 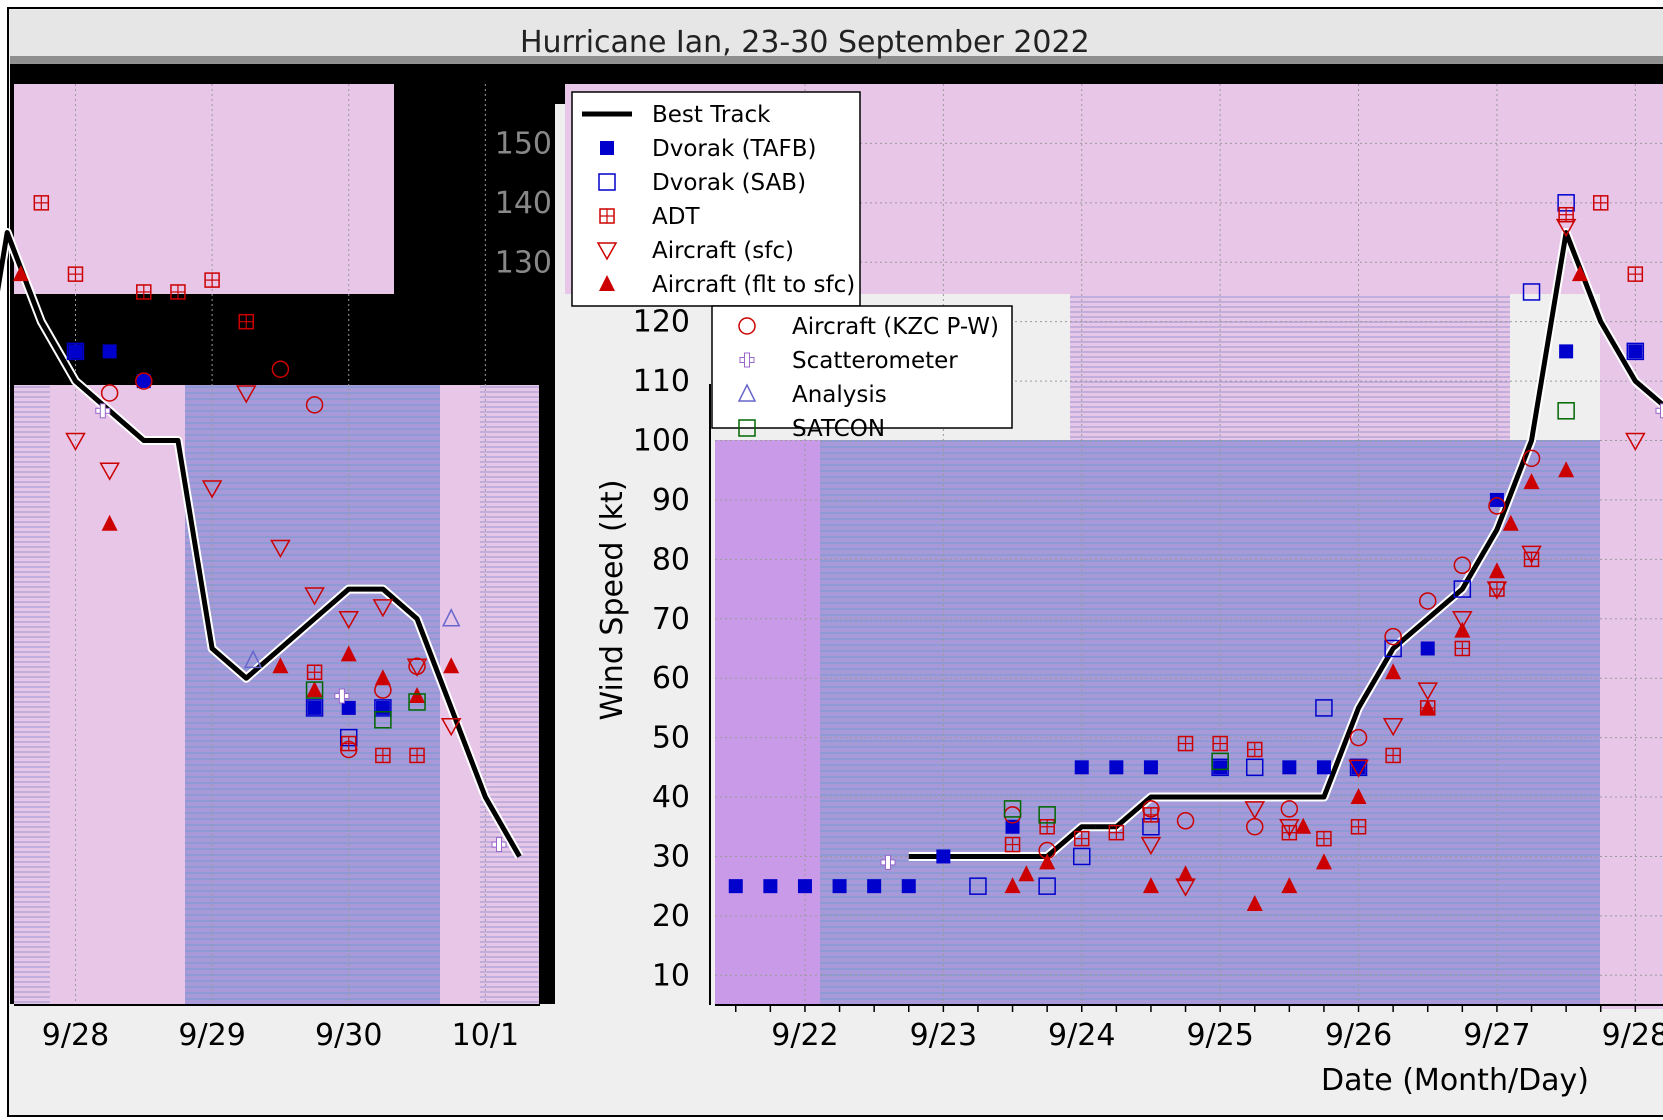 What do you see at coordinates (875, 361) in the screenshot?
I see `legend-label: Scatterometer` at bounding box center [875, 361].